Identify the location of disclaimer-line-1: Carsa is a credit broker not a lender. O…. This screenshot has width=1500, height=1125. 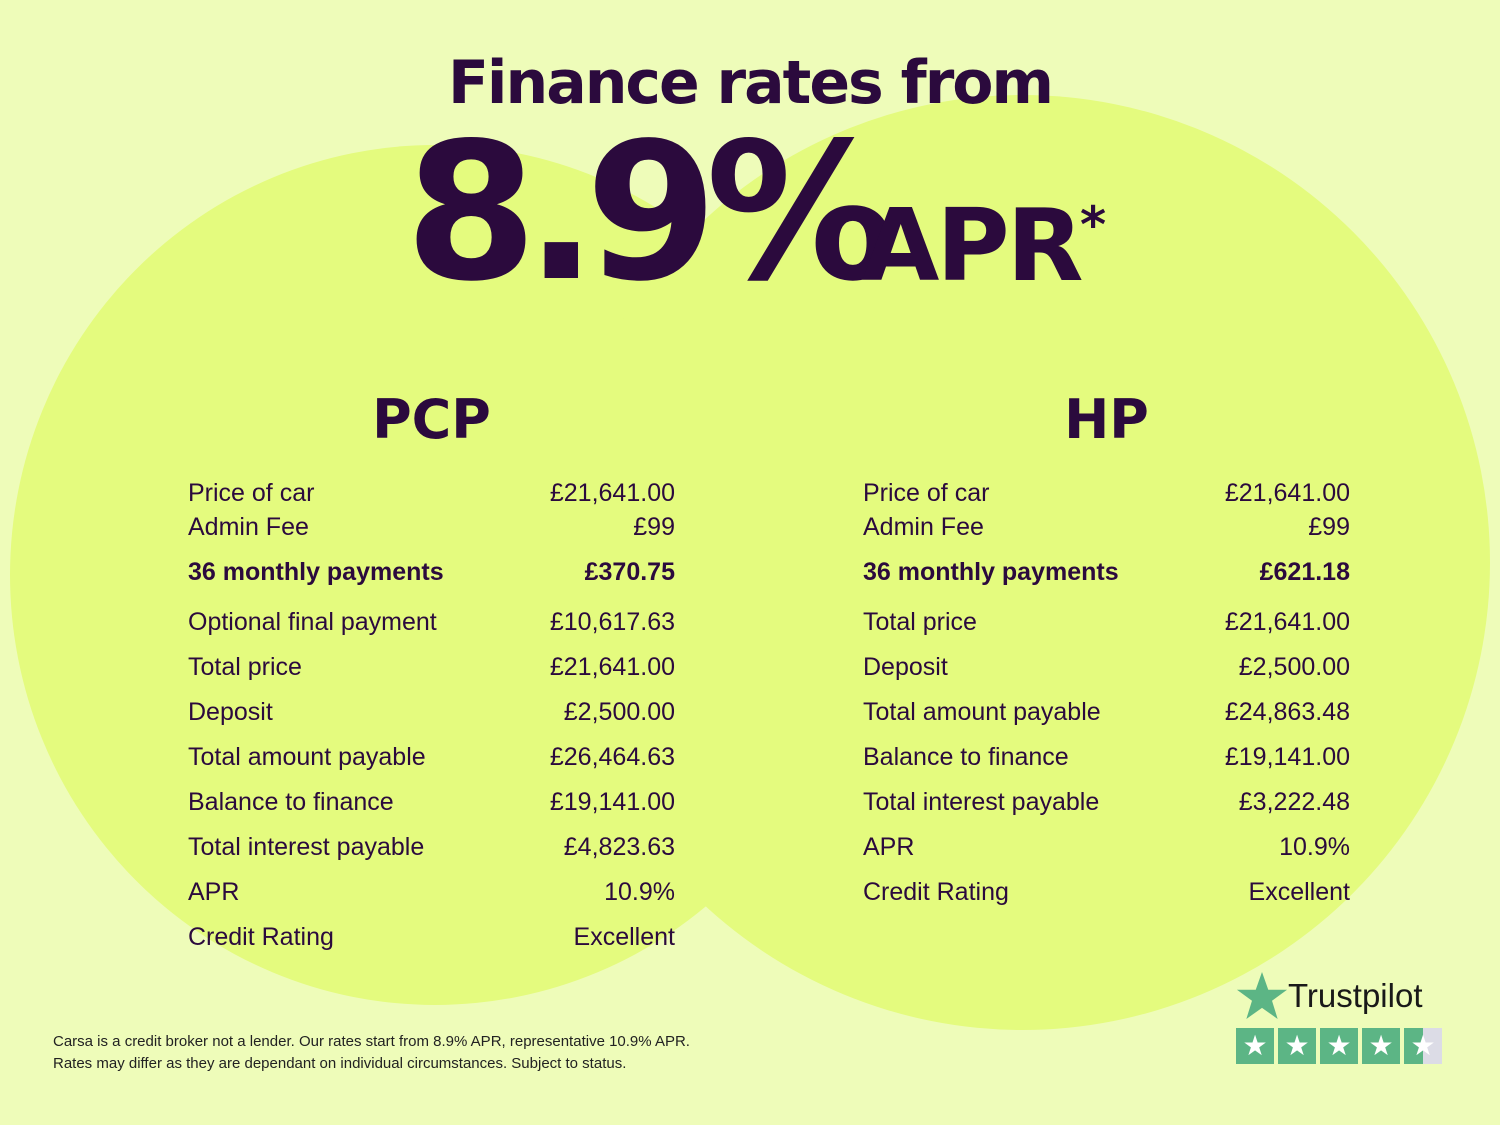
(371, 1041).